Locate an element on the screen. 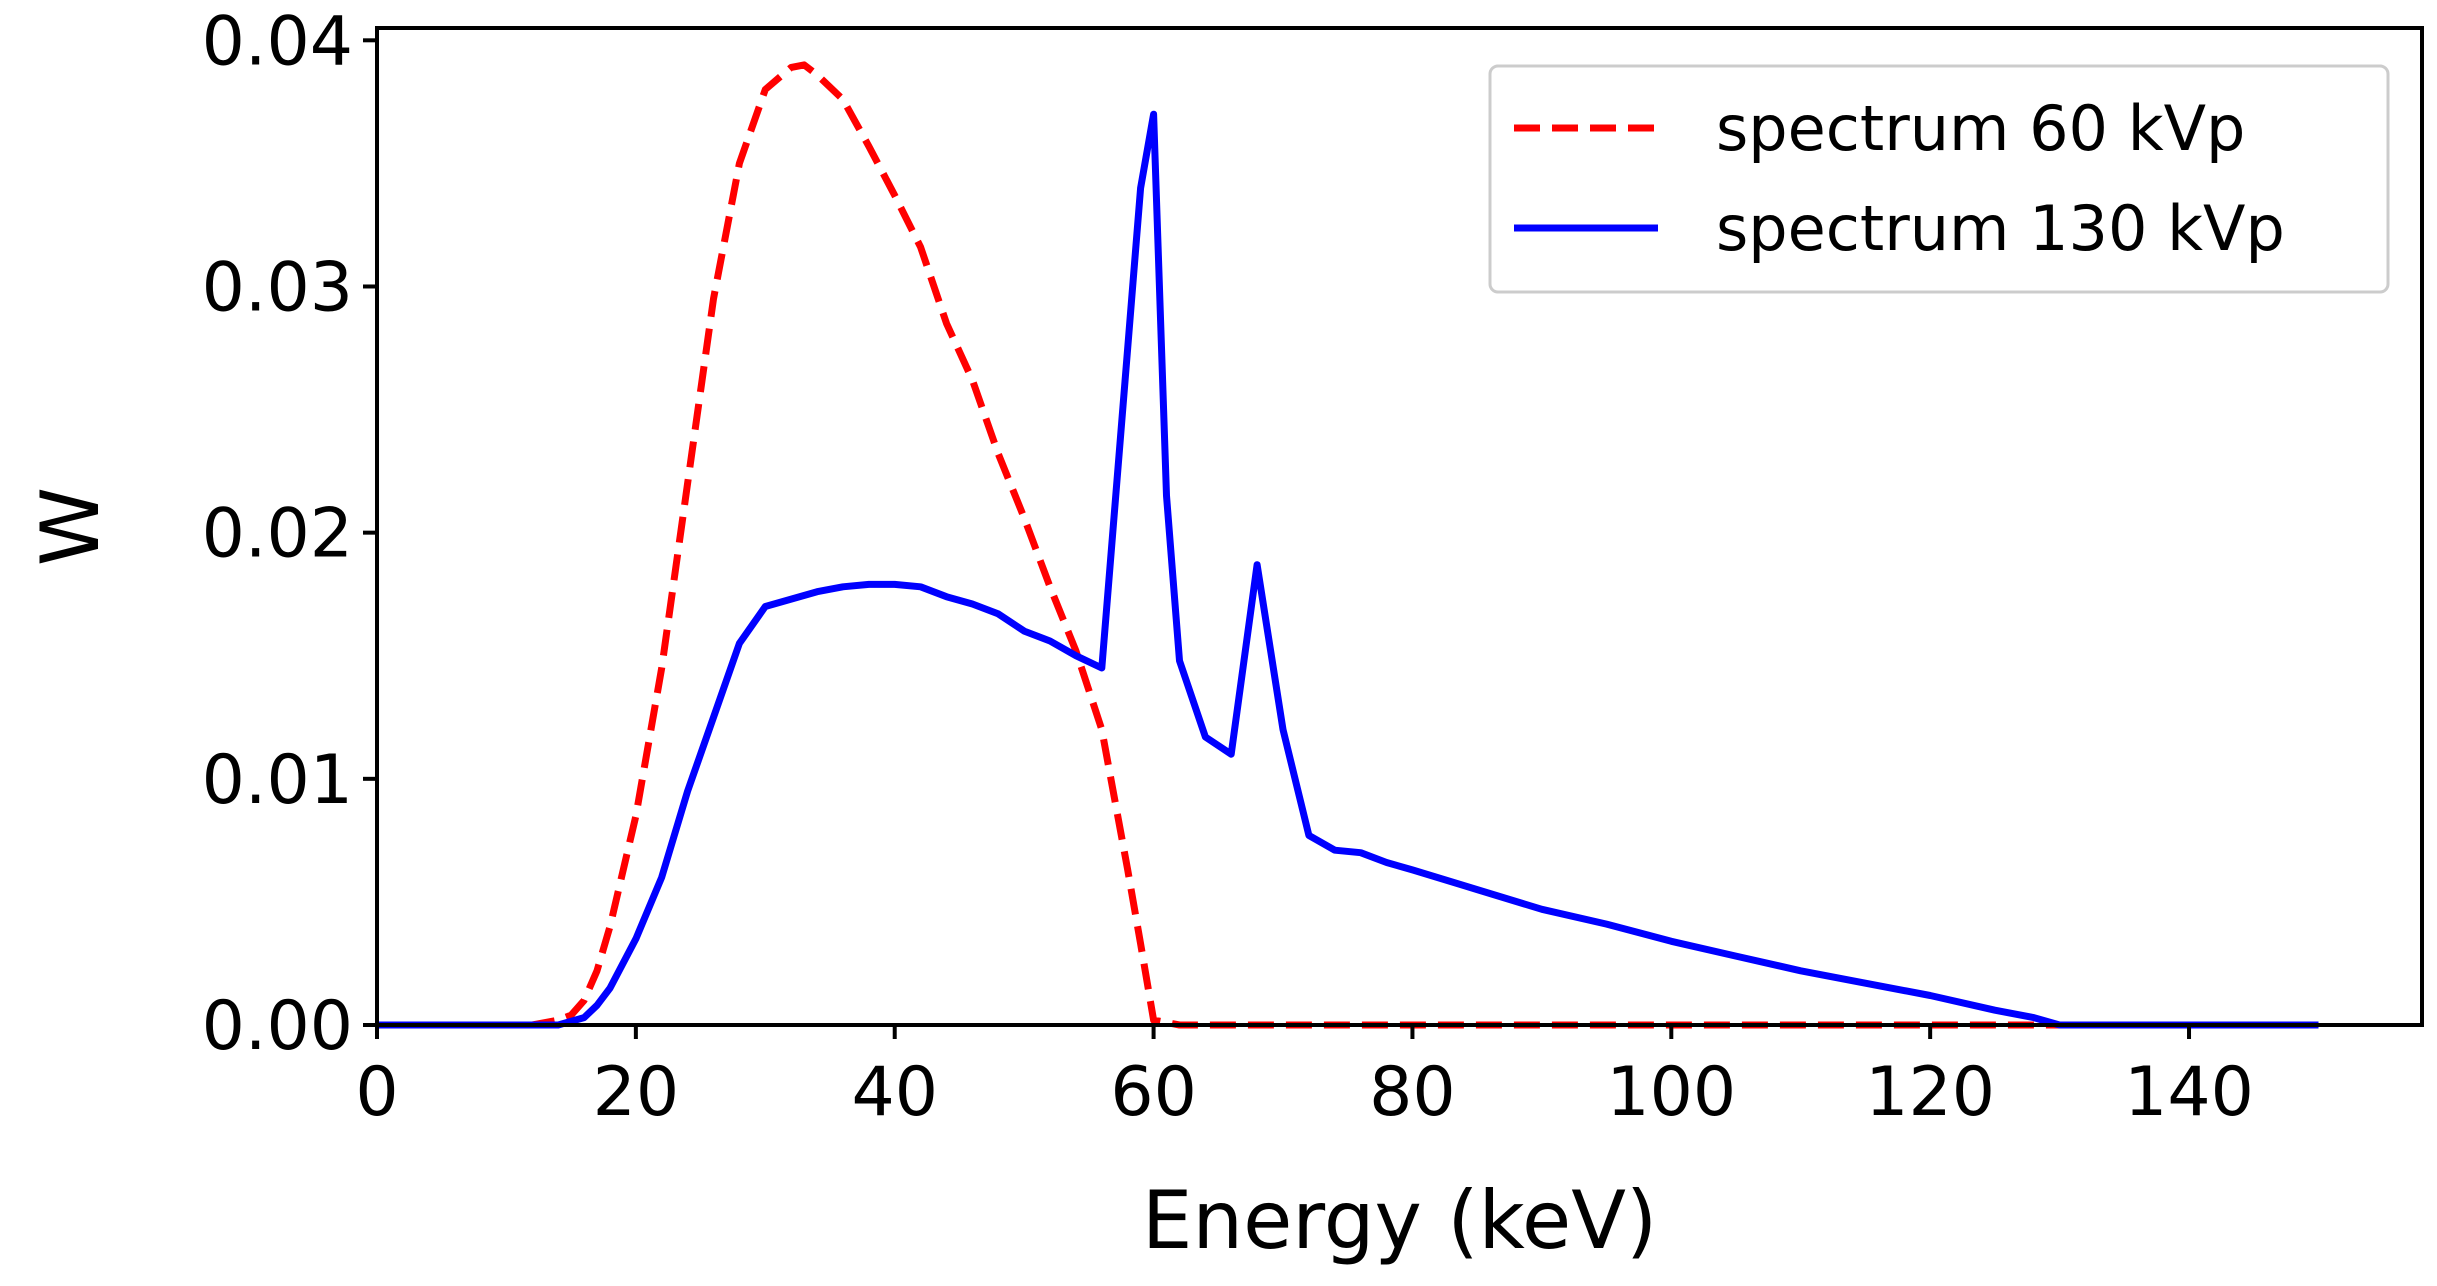  legend: spectrum 60 kVp spectrum 130 kVp is located at coordinates (1939, 179).